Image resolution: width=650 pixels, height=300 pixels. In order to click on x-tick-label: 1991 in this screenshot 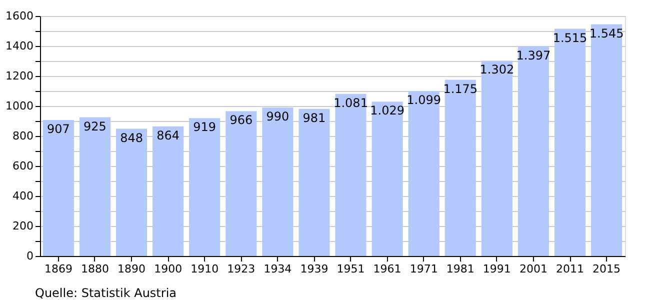, I will do `click(496, 269)`.